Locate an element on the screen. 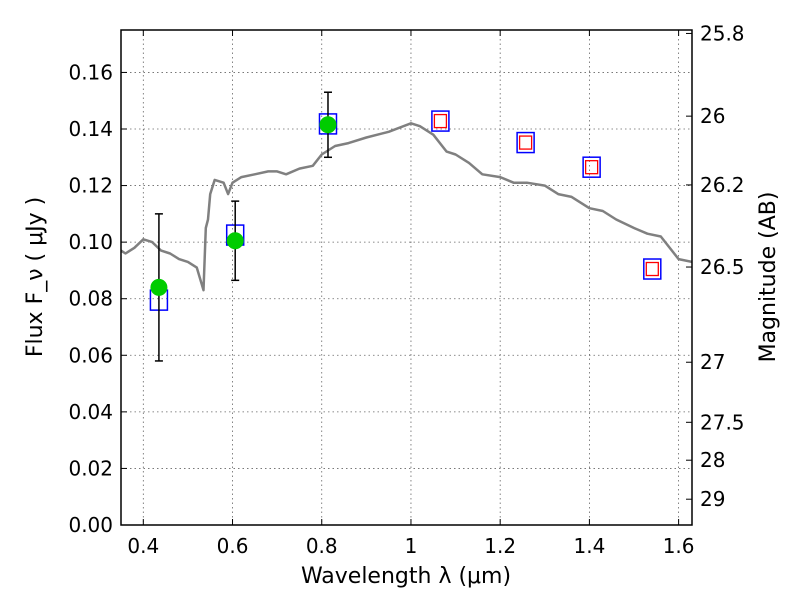  x-tick-label: 0.6 is located at coordinates (233, 546).